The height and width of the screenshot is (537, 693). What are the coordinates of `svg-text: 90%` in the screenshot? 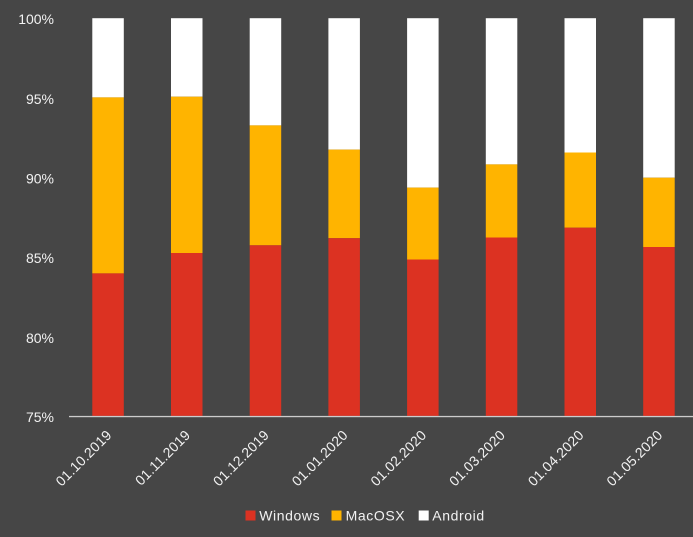 It's located at (40, 179).